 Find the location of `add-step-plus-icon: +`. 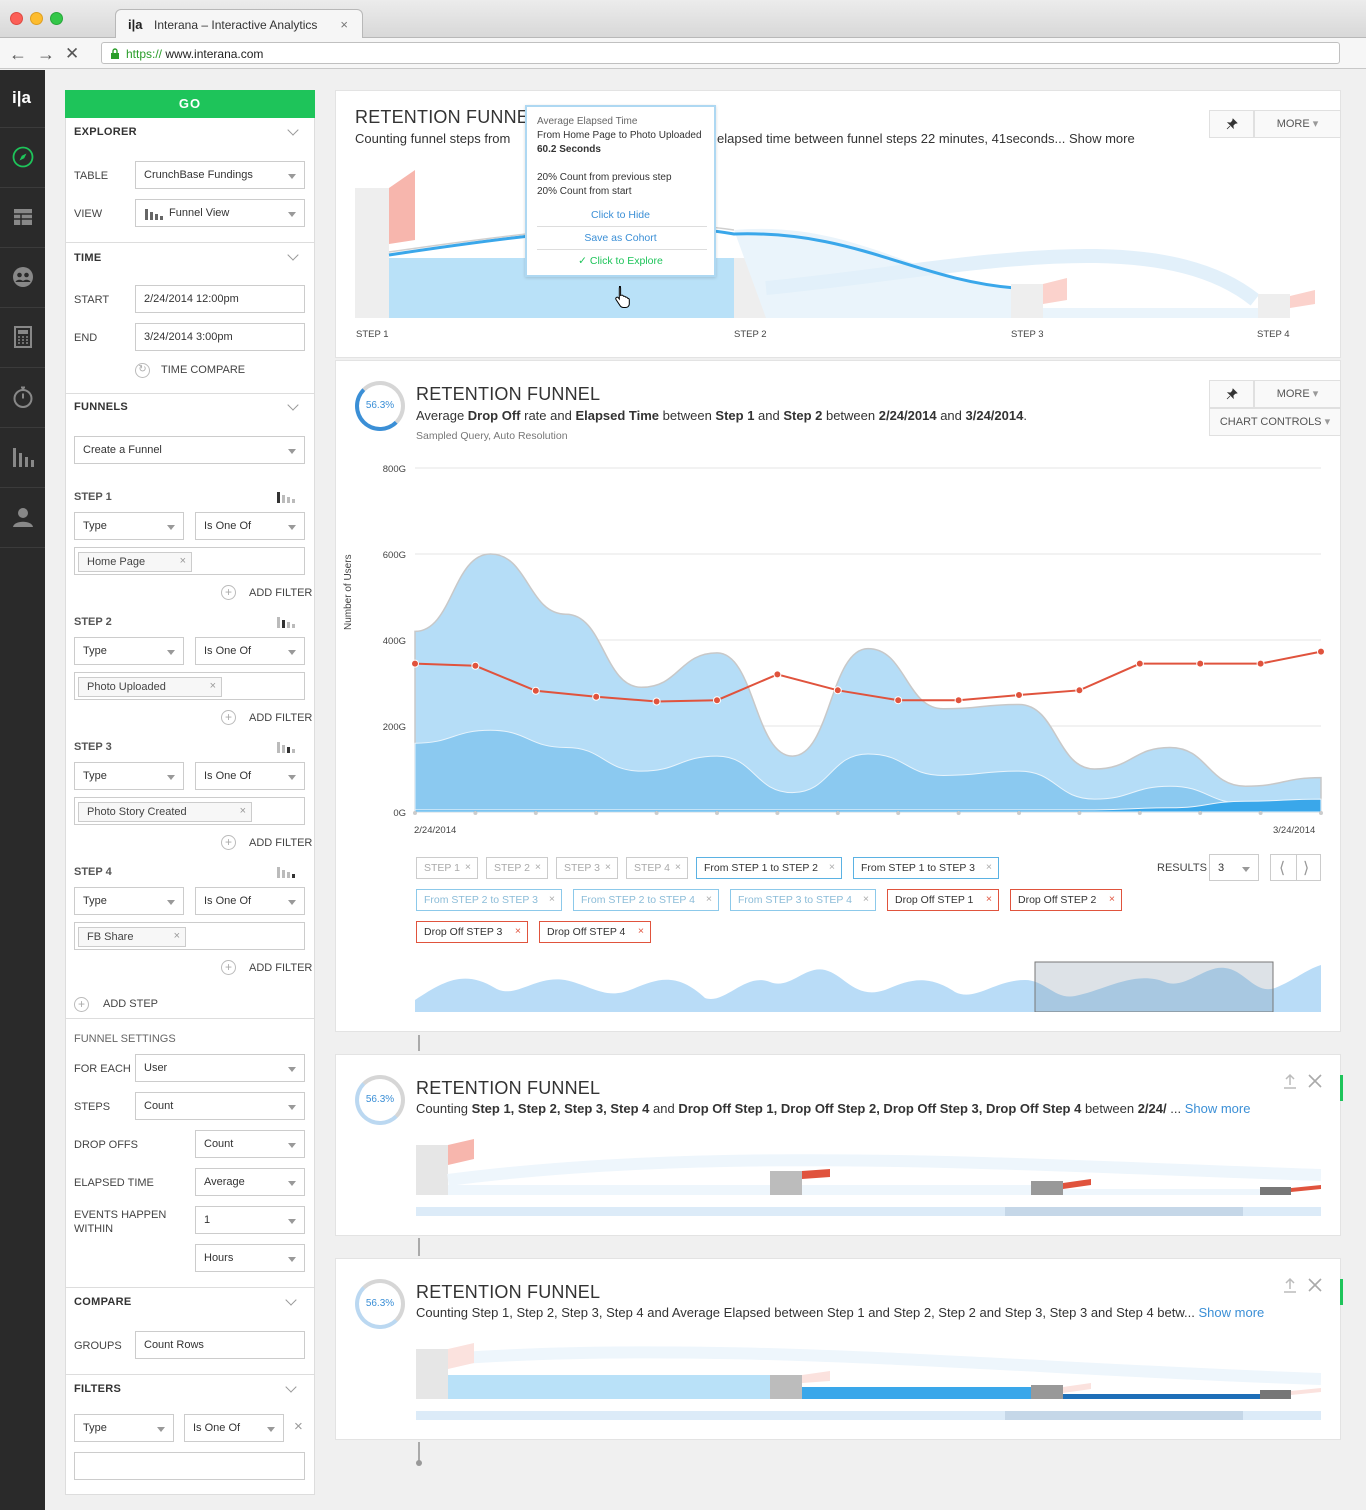

add-step-plus-icon: + is located at coordinates (81, 1004).